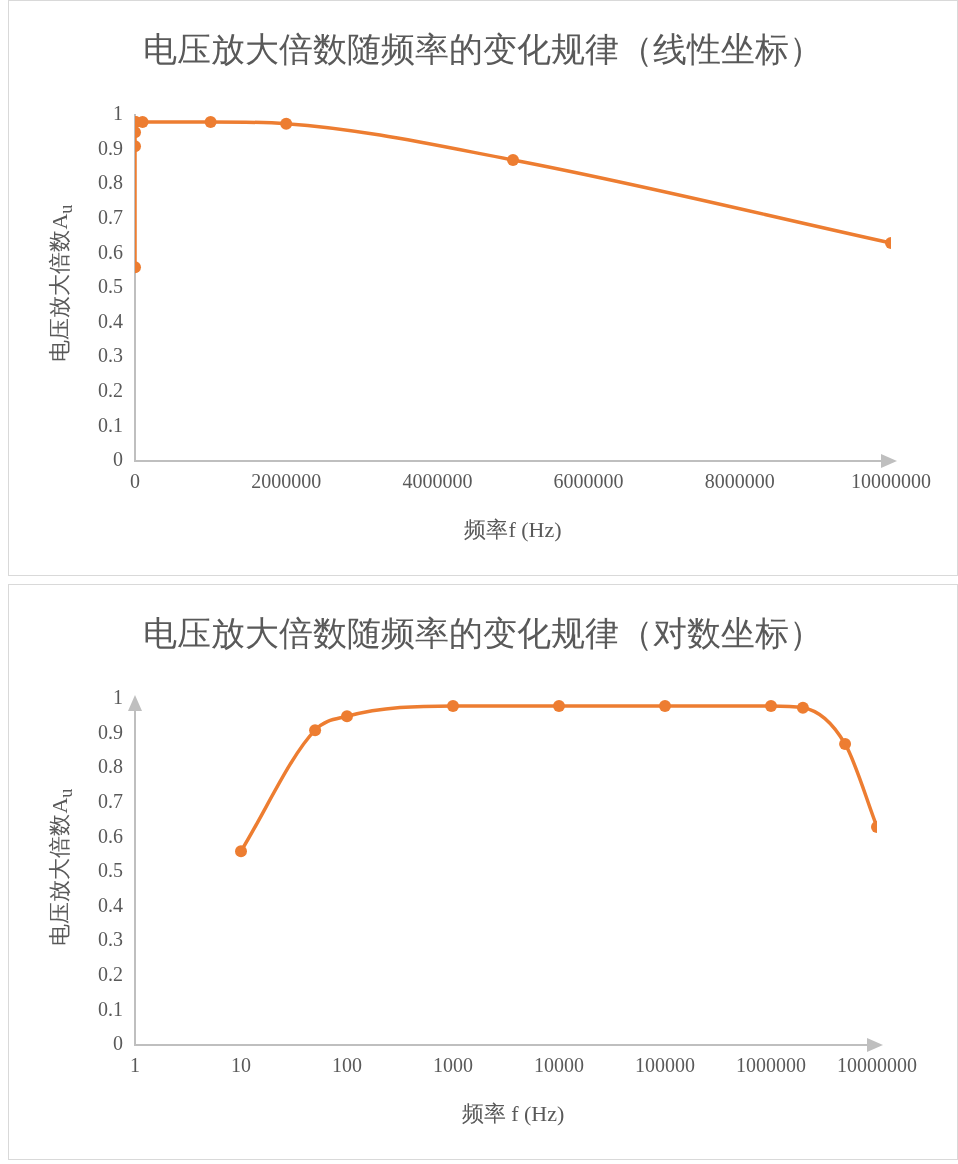 The image size is (958, 1164). Describe the element at coordinates (739, 481) in the screenshot. I see `x-tick-label: 8000000` at that location.